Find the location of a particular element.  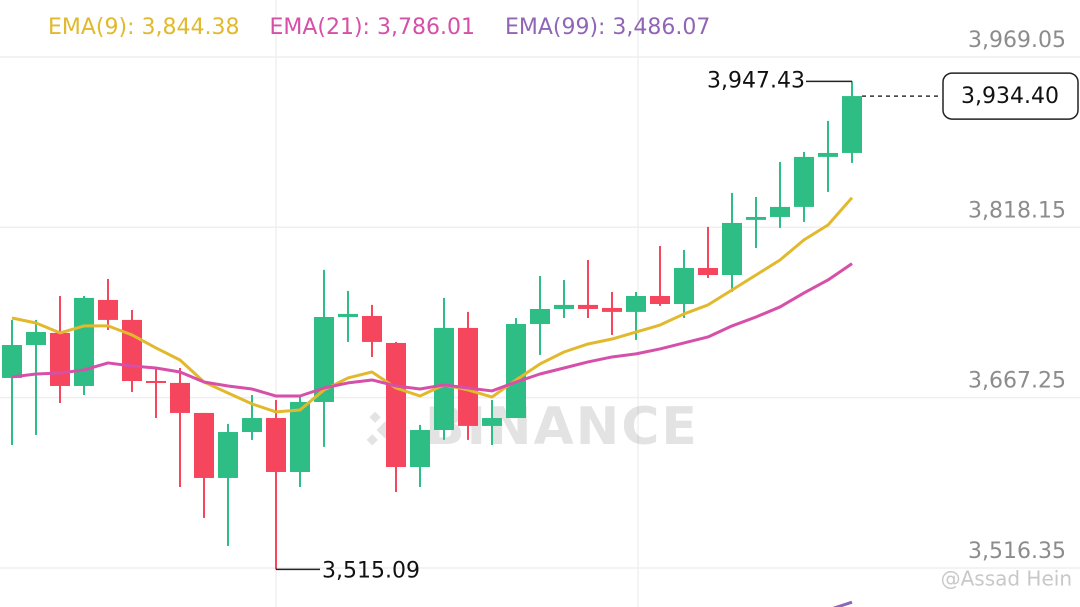

high-label: 3,947.43 is located at coordinates (756, 80).